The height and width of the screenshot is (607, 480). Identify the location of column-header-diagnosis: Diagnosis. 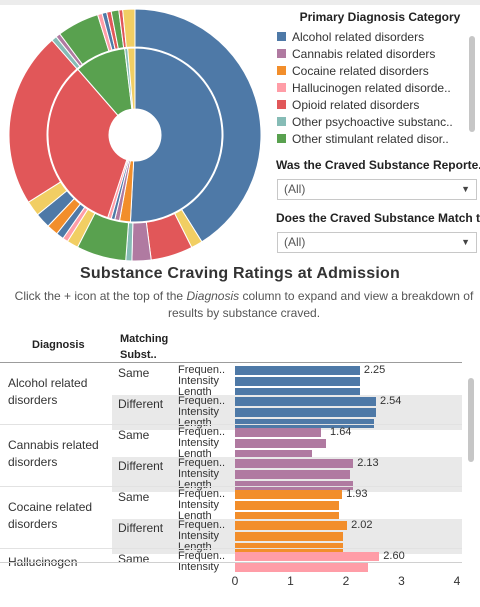
(58, 345).